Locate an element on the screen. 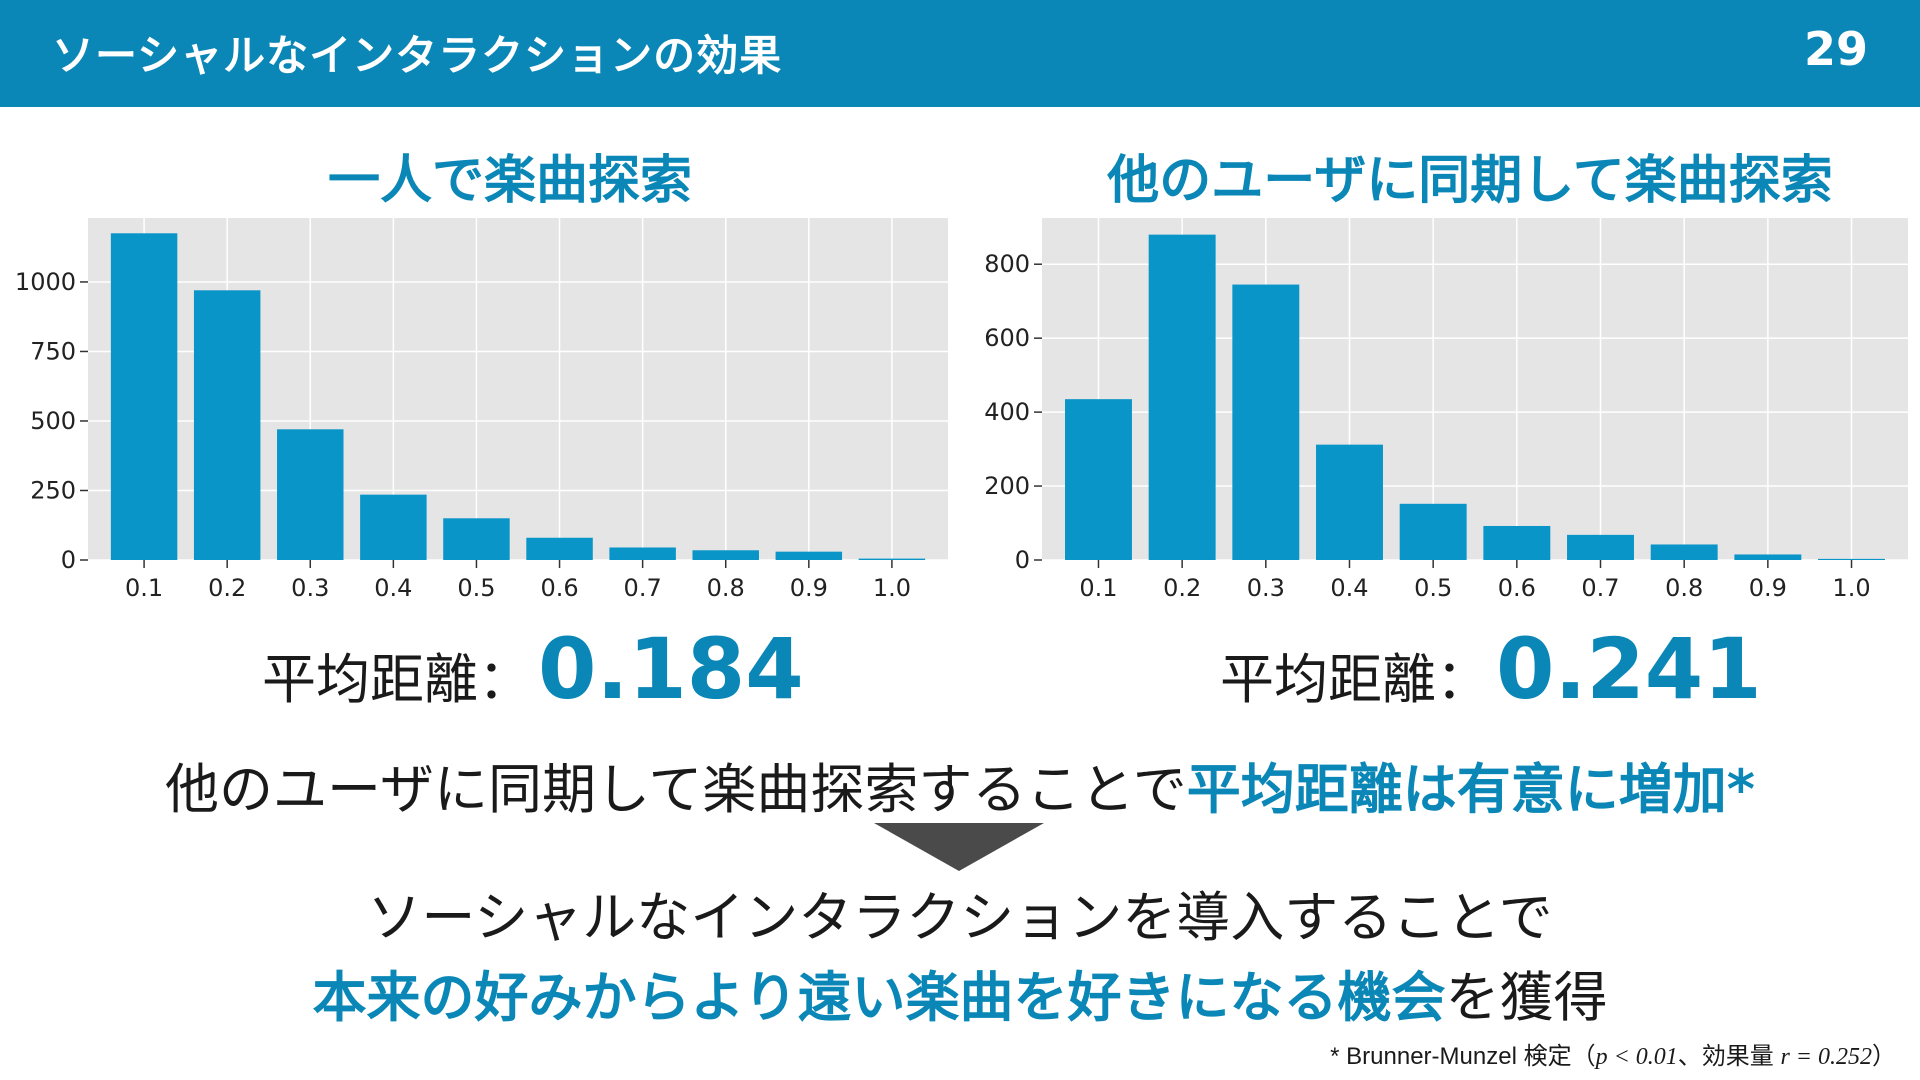  right-bar-0.2 is located at coordinates (1182, 397).